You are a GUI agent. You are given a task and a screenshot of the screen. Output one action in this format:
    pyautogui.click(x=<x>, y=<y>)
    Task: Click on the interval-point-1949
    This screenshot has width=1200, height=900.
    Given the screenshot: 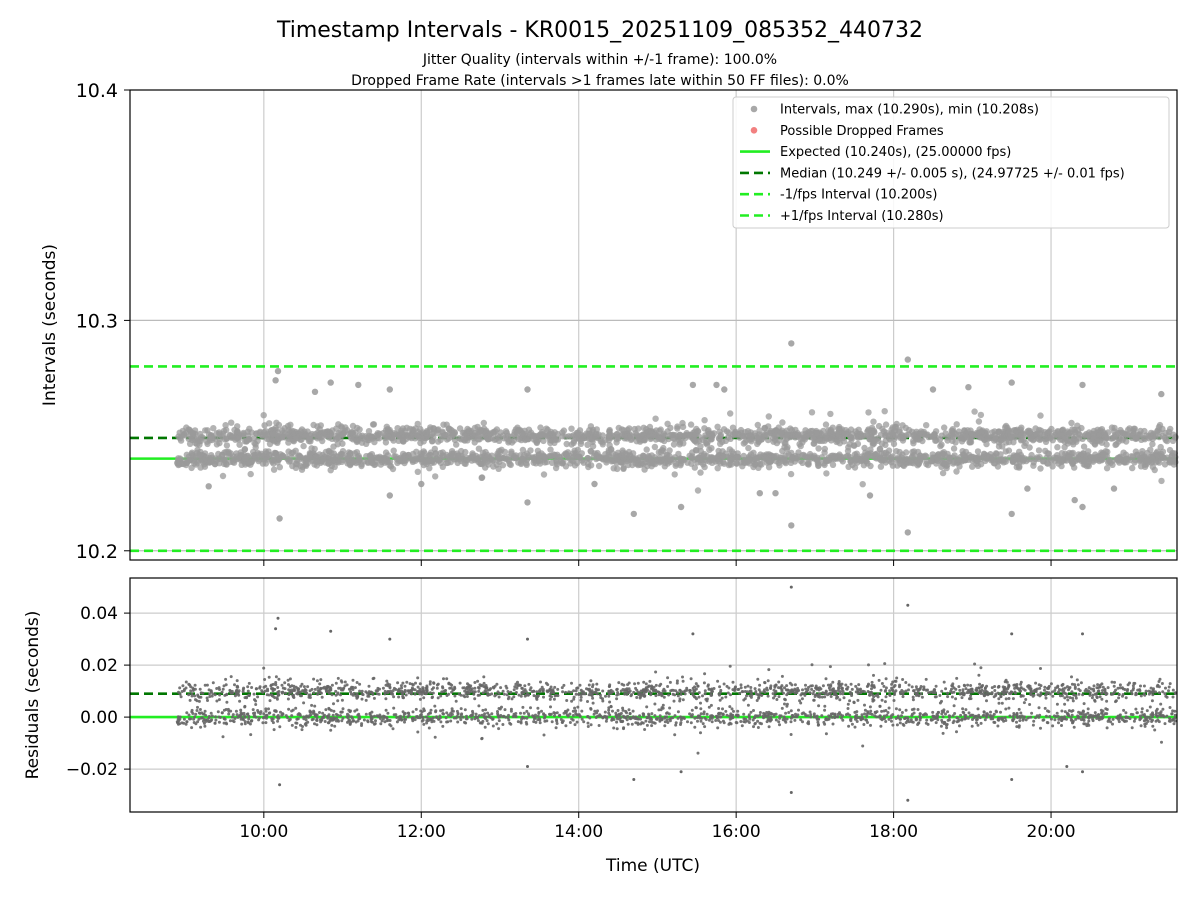 What is the action you would take?
    pyautogui.click(x=1175, y=437)
    